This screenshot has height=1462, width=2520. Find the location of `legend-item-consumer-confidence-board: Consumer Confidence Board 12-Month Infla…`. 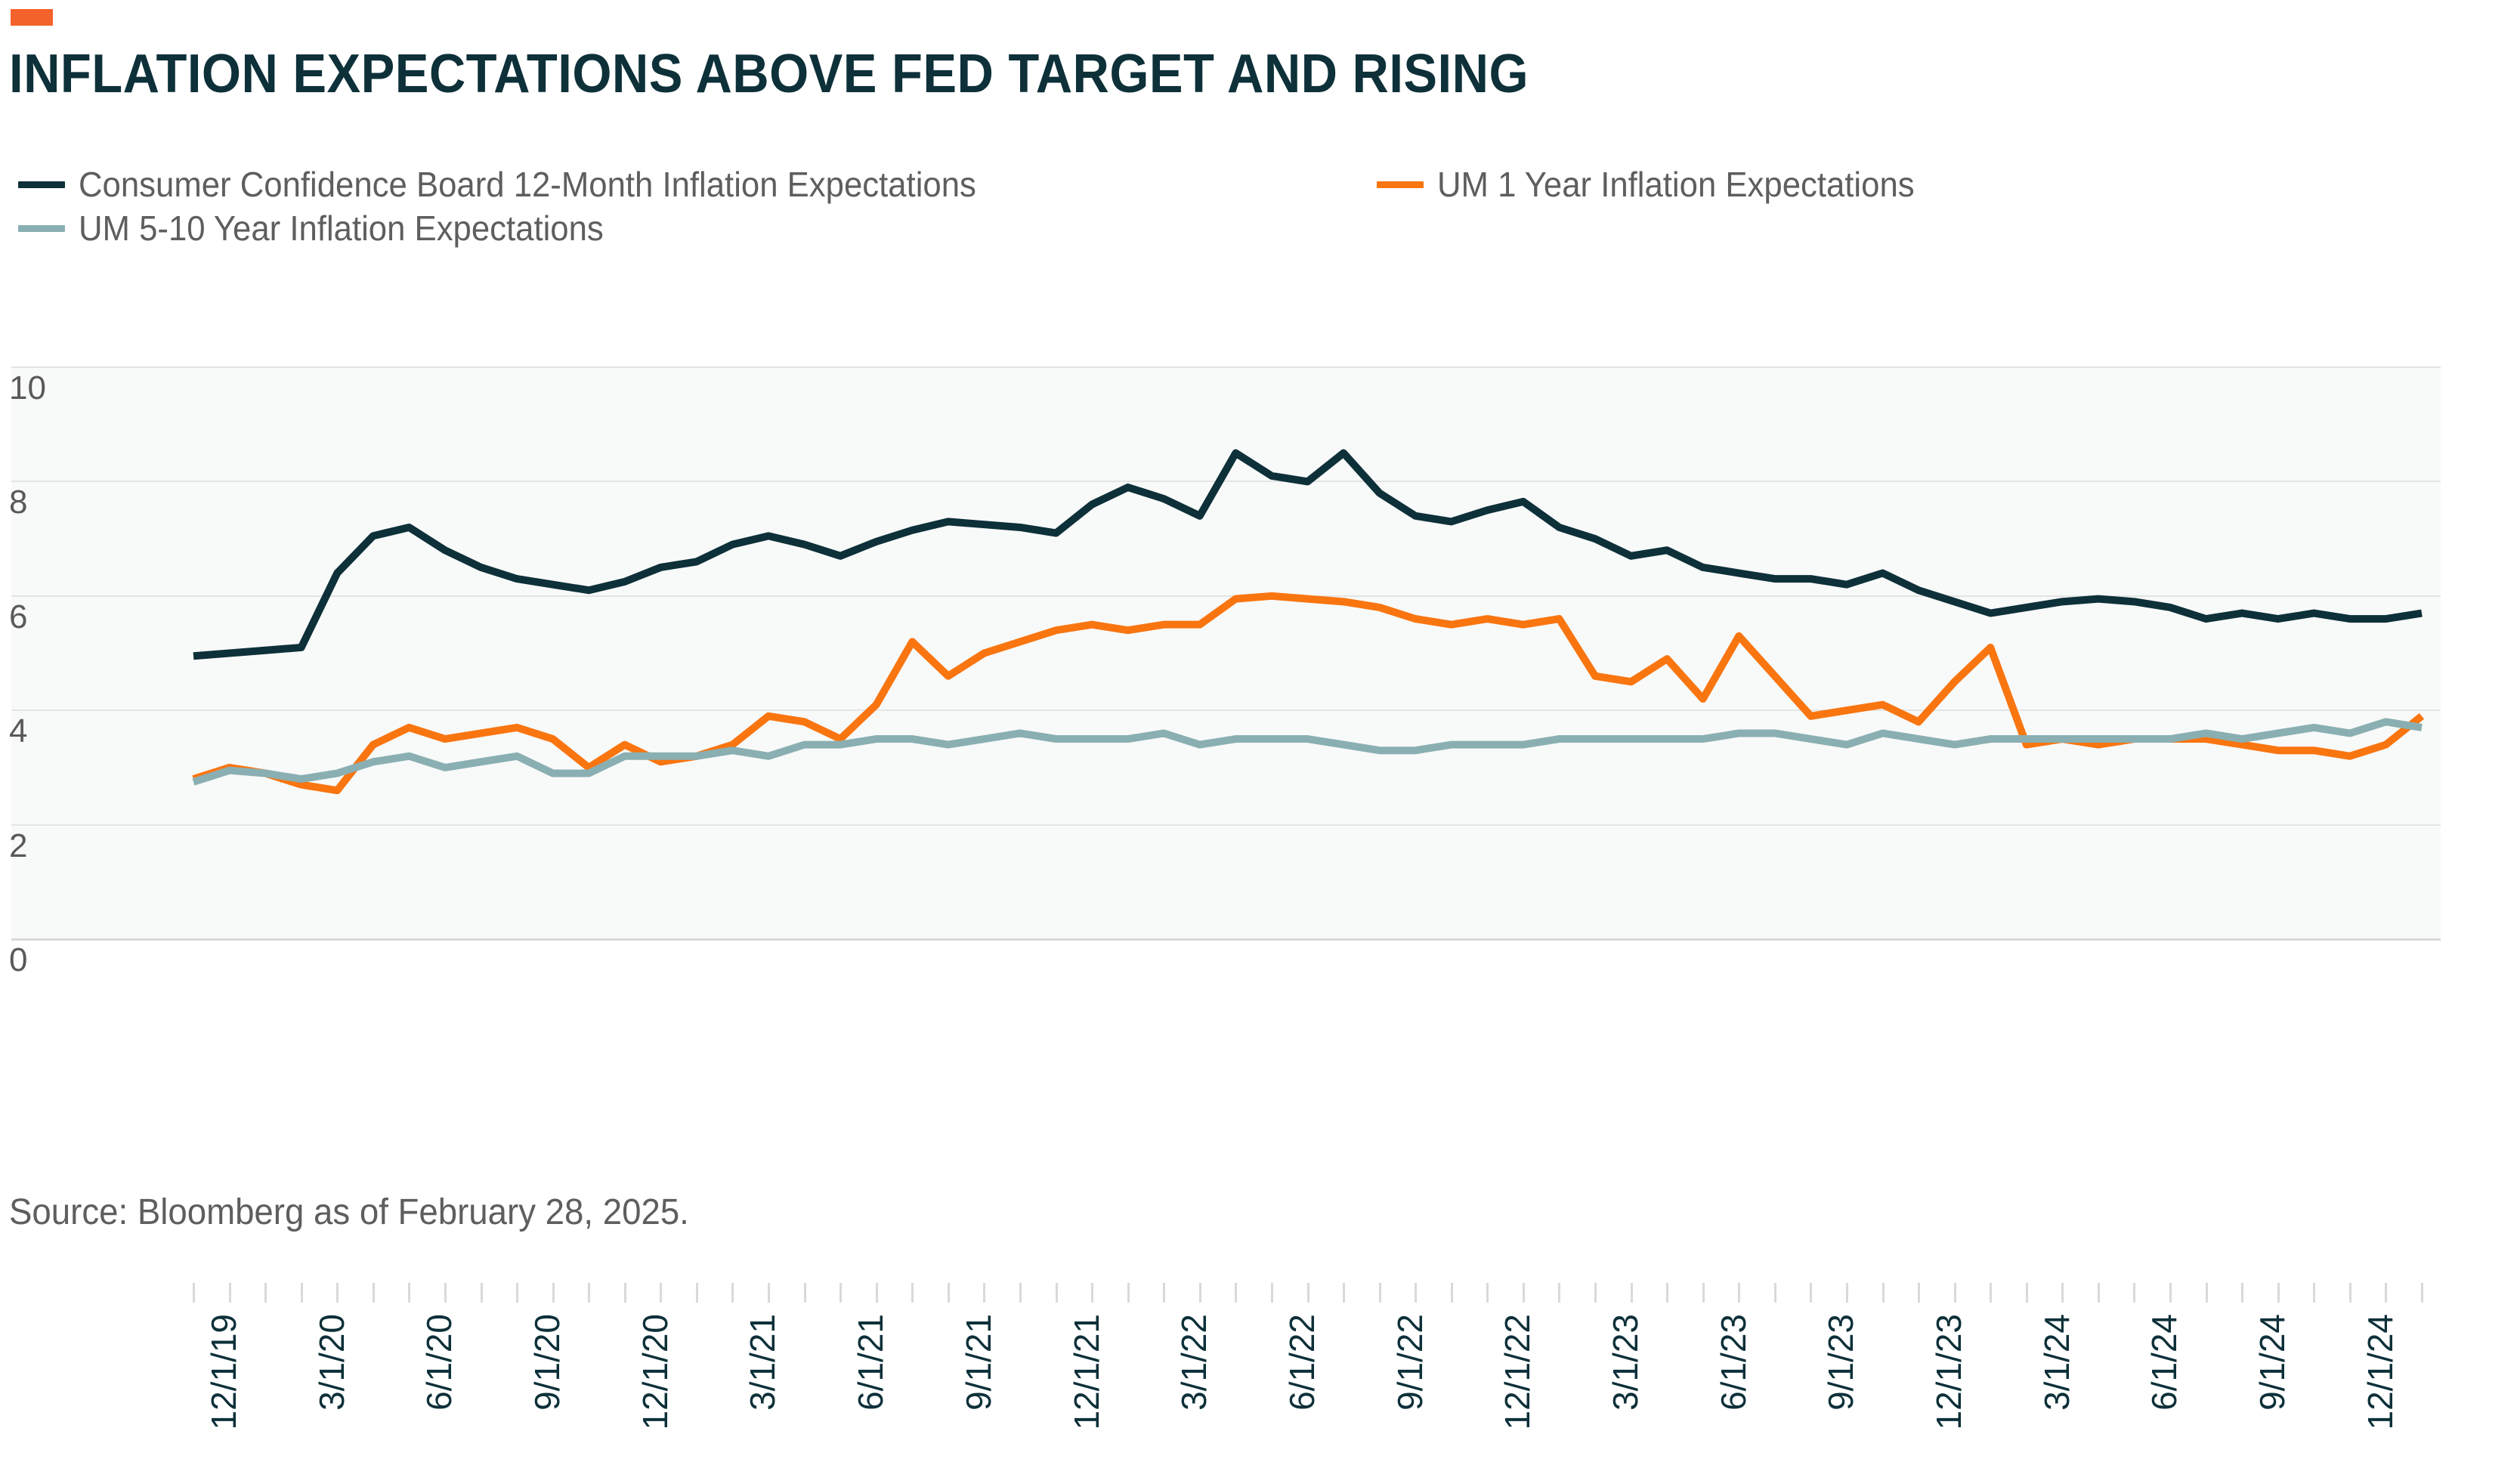

legend-item-consumer-confidence-board: Consumer Confidence Board 12-Month Infla… is located at coordinates (520, 184).